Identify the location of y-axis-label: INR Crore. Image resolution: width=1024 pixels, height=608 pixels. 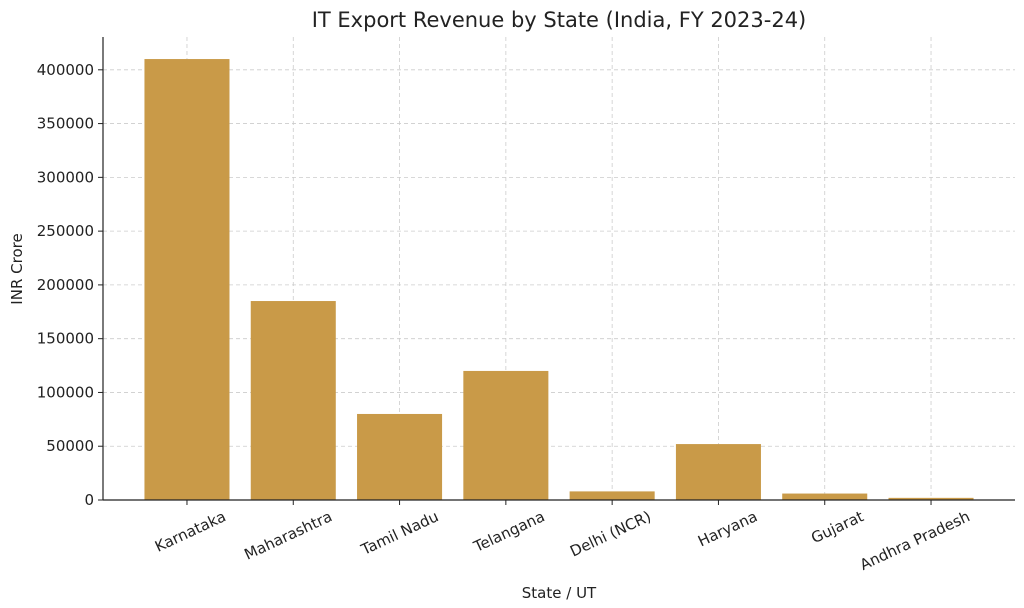
(17, 268).